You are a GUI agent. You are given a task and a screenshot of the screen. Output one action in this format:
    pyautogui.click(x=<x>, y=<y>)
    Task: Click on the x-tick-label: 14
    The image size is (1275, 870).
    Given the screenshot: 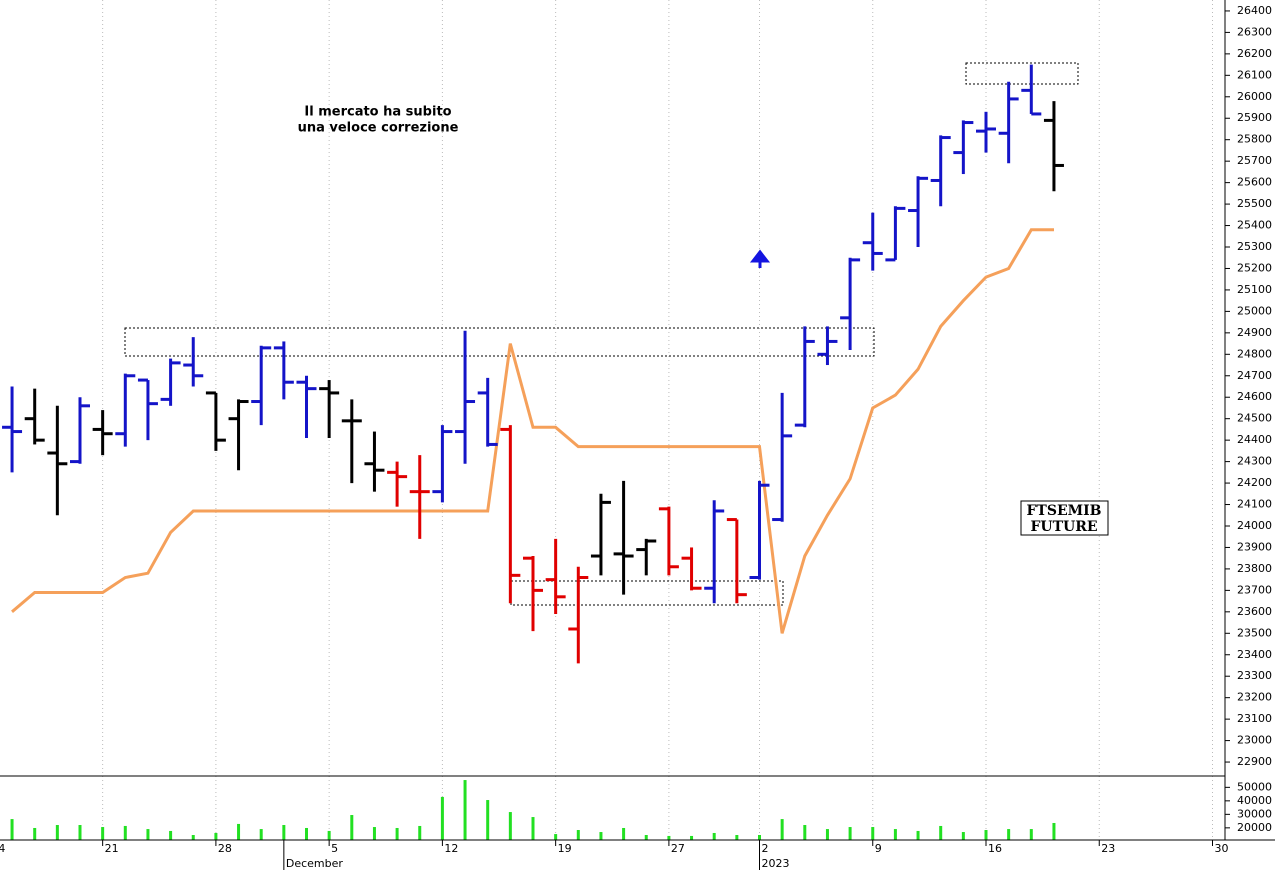 What is the action you would take?
    pyautogui.click(x=2, y=848)
    